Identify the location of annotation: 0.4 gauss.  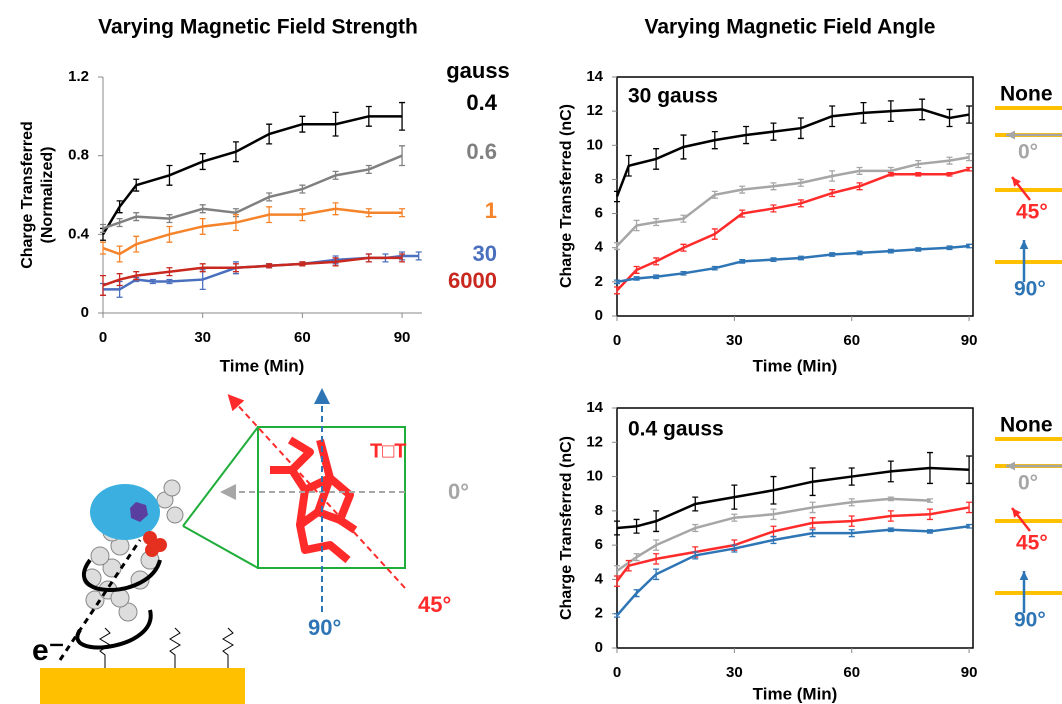
(676, 429).